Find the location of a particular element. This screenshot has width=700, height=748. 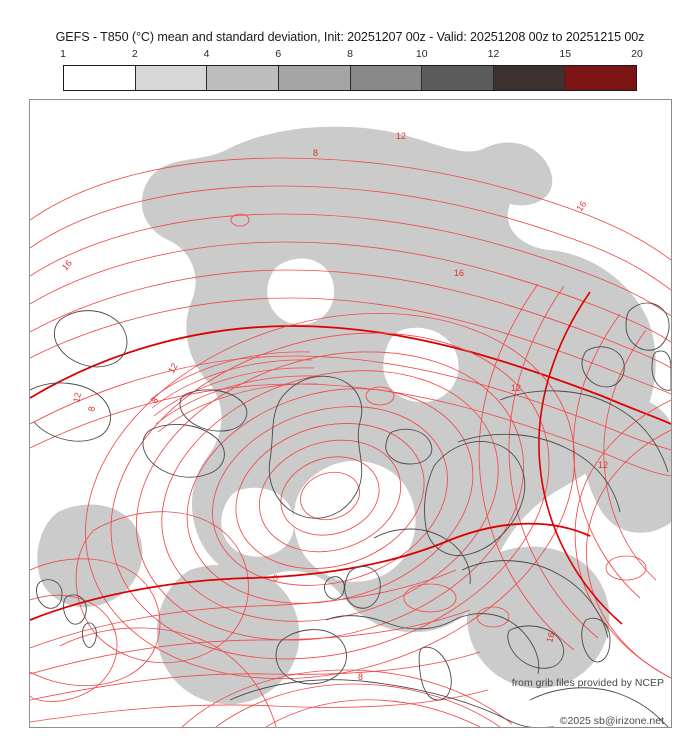

colorbar-tick: 6 is located at coordinates (278, 54).